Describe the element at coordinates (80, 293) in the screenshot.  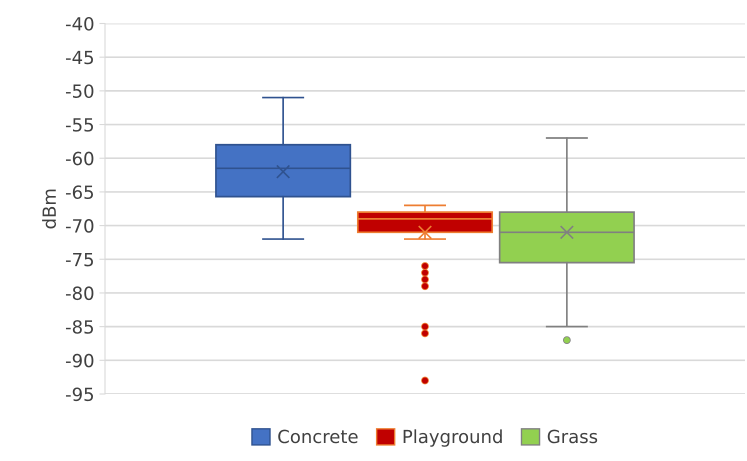
I see `y-tick-label: -80` at that location.